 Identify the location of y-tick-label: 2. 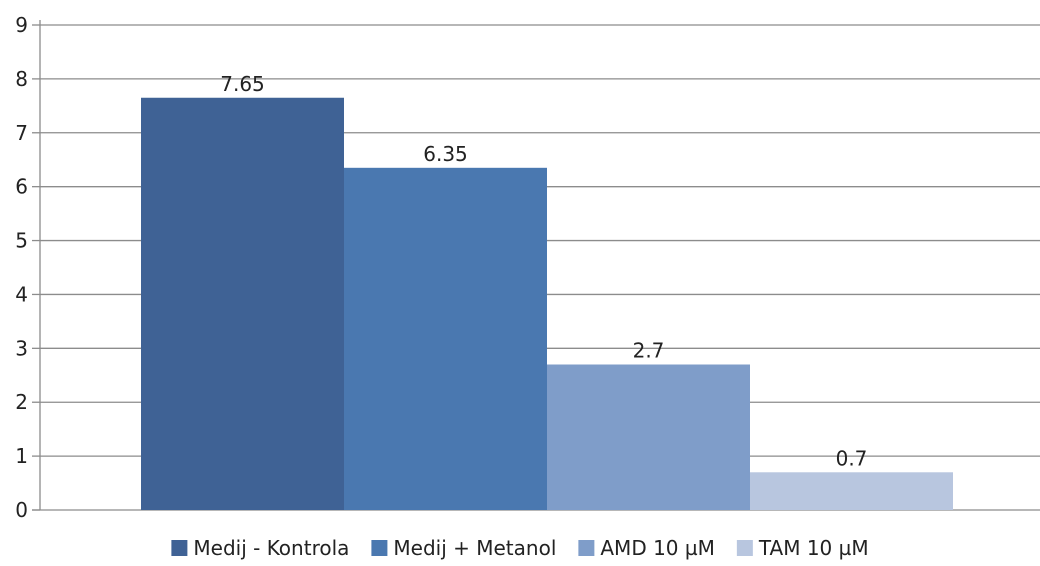
(21, 402).